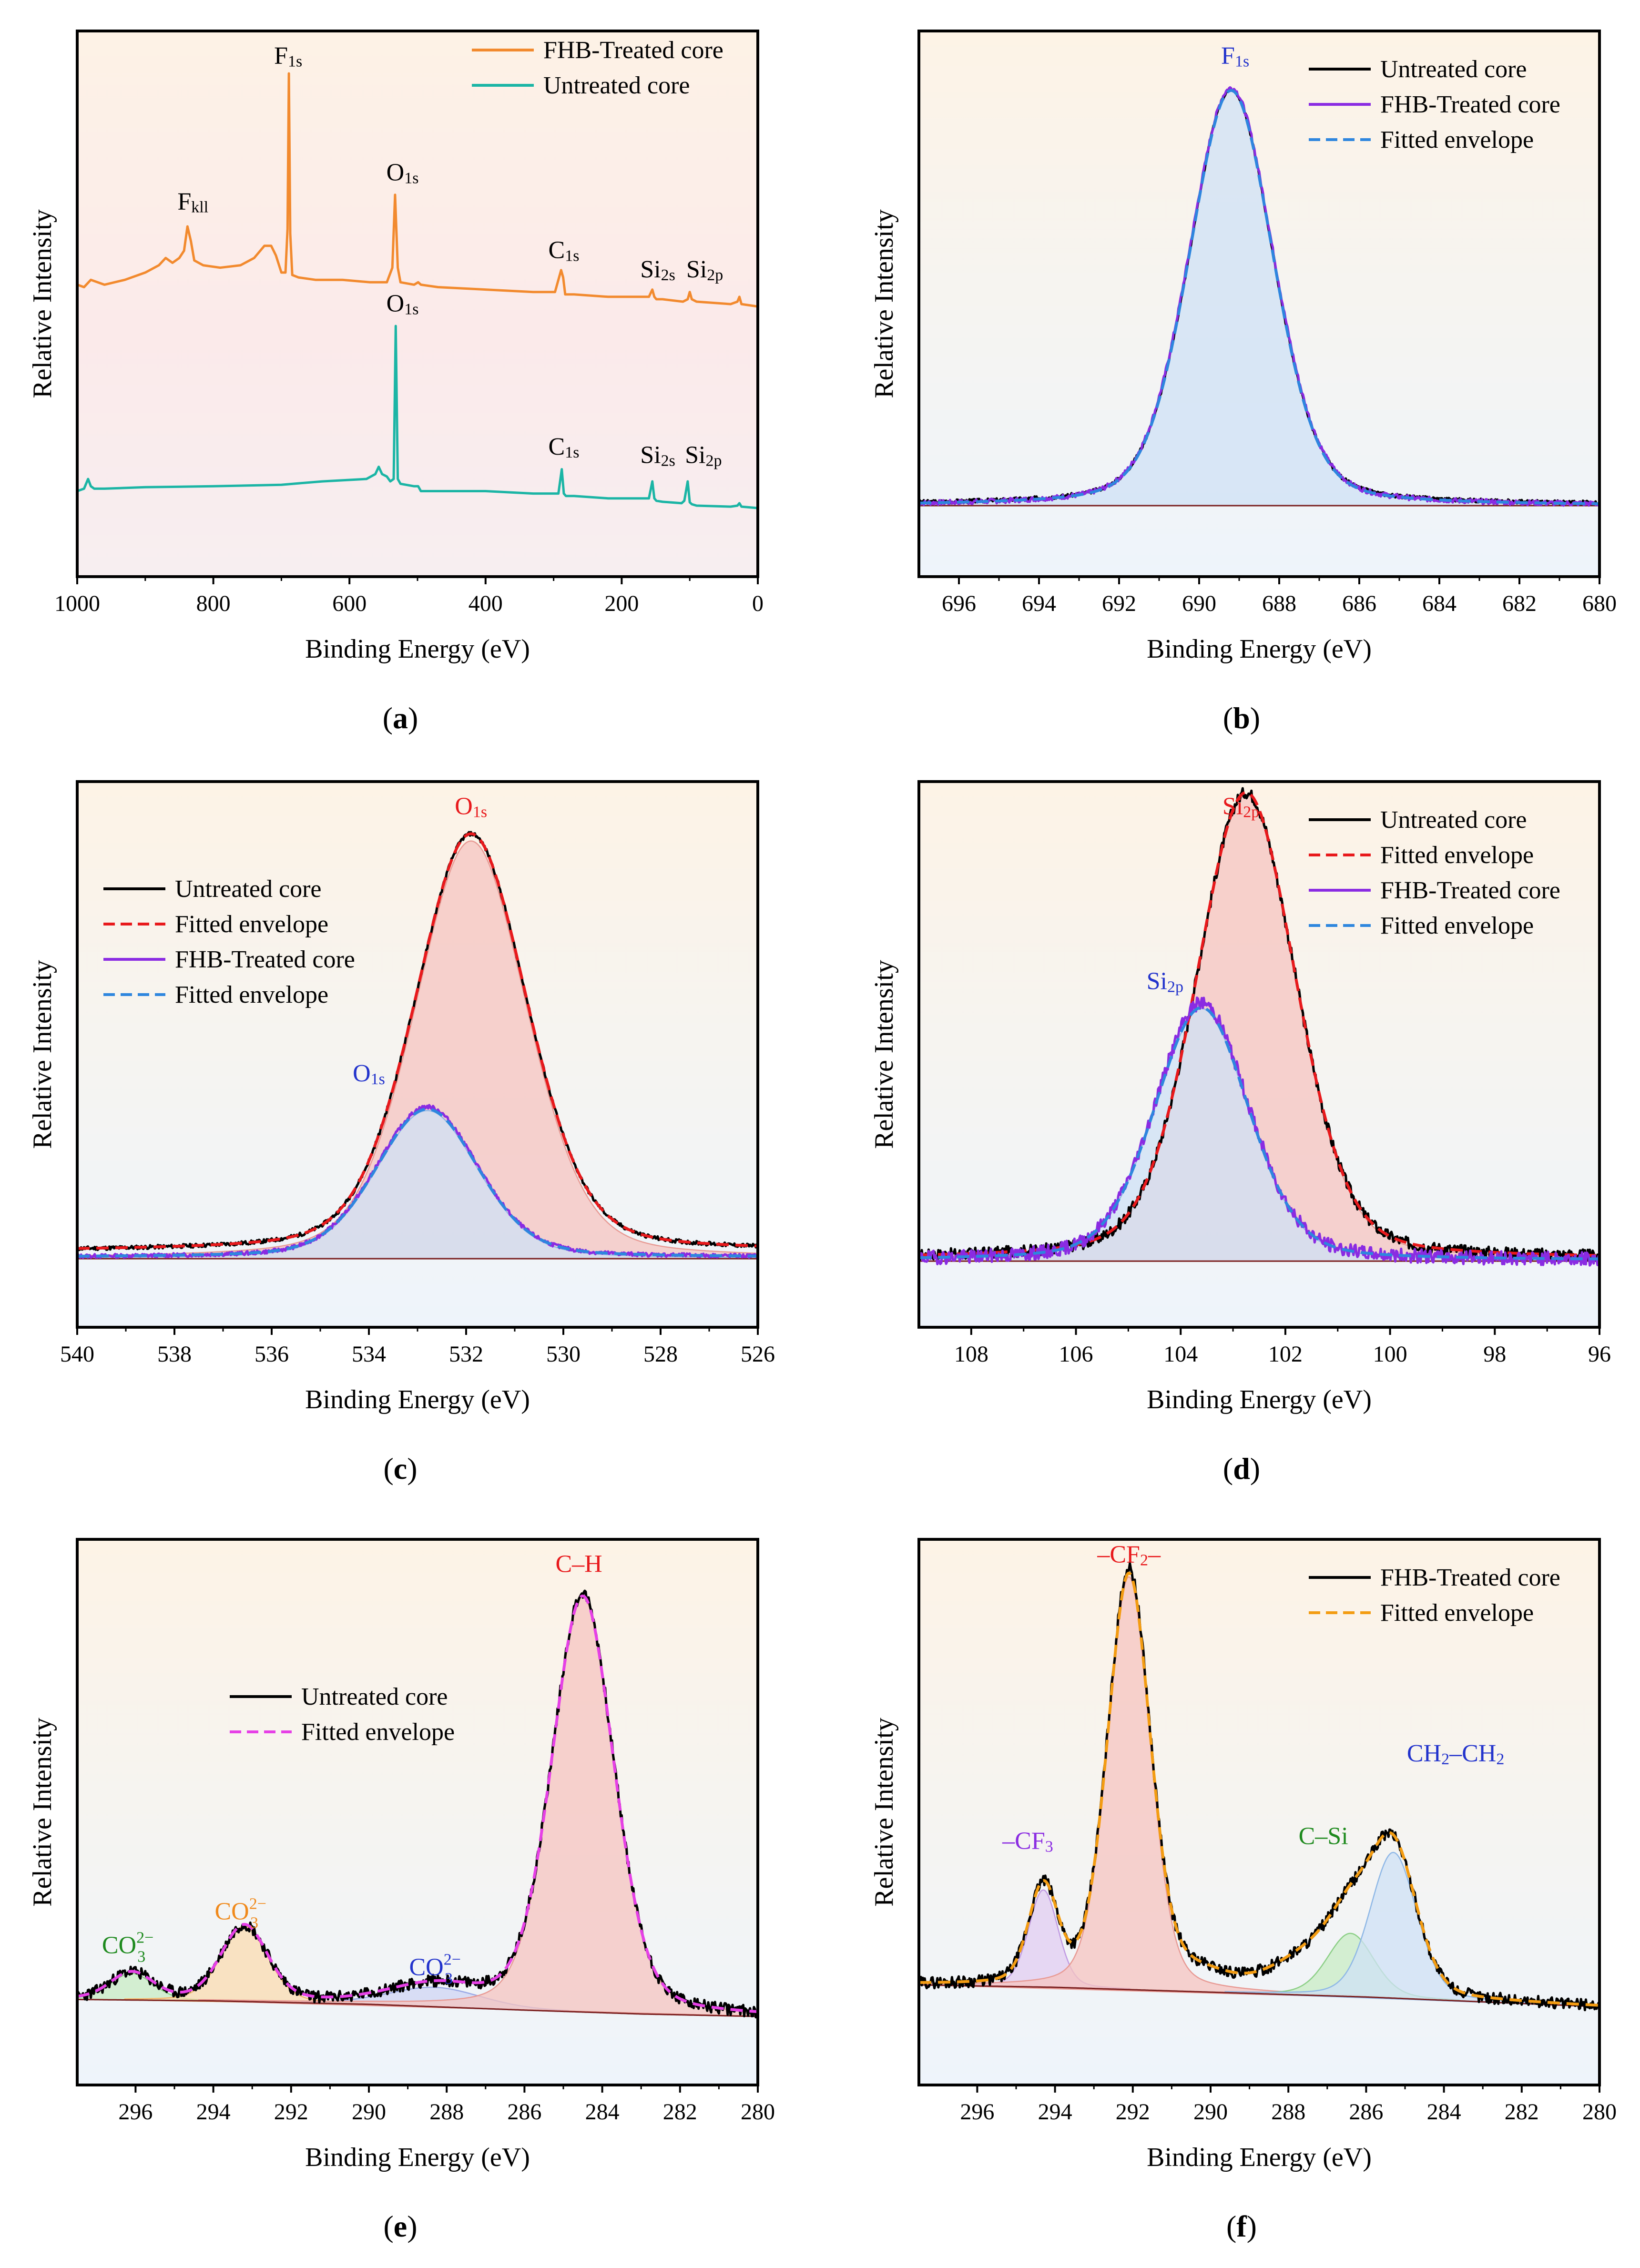 The height and width of the screenshot is (2268, 1640). What do you see at coordinates (563, 1354) in the screenshot?
I see `x-tick-label: 530` at bounding box center [563, 1354].